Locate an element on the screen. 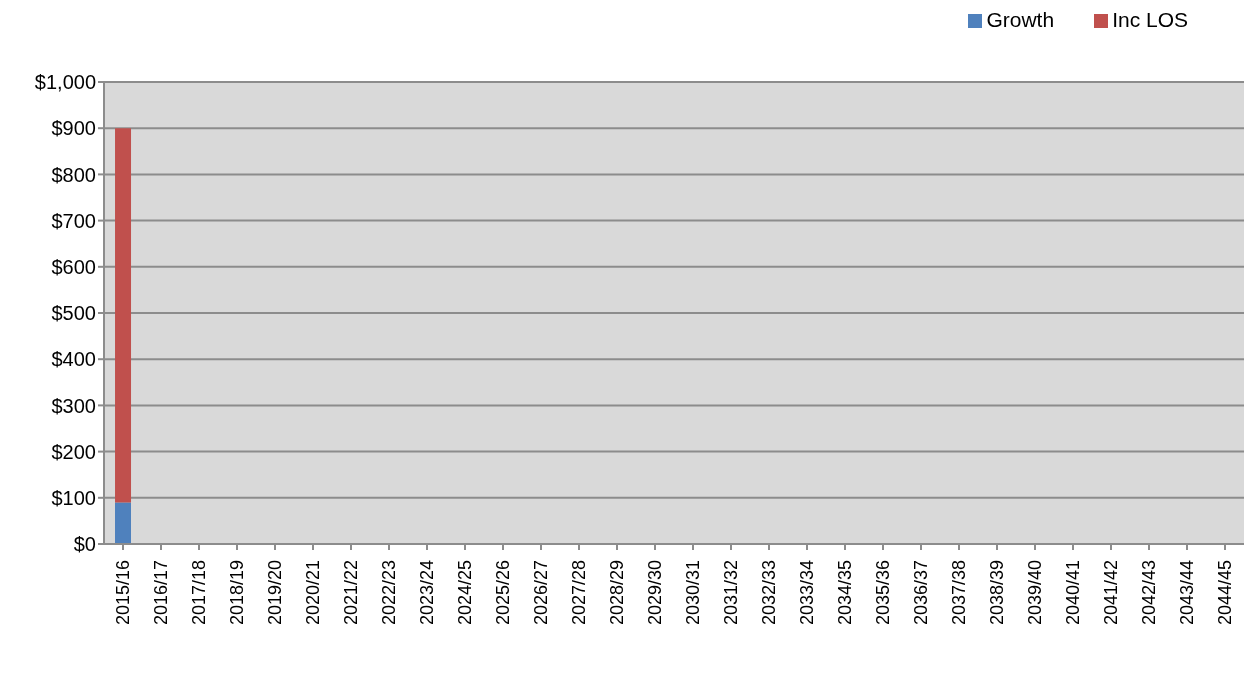 This screenshot has height=674, width=1255. y-tick-label: $100 is located at coordinates (73, 497).